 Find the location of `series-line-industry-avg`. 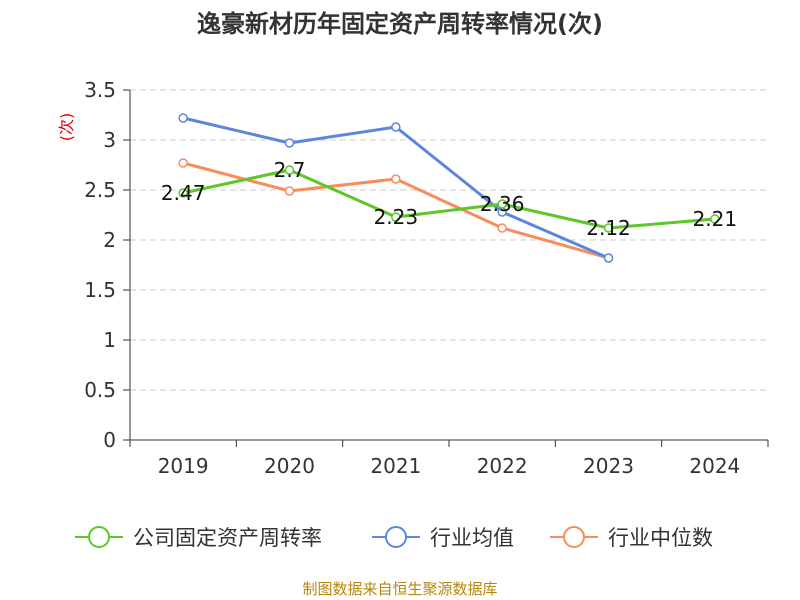

series-line-industry-avg is located at coordinates (396, 188).